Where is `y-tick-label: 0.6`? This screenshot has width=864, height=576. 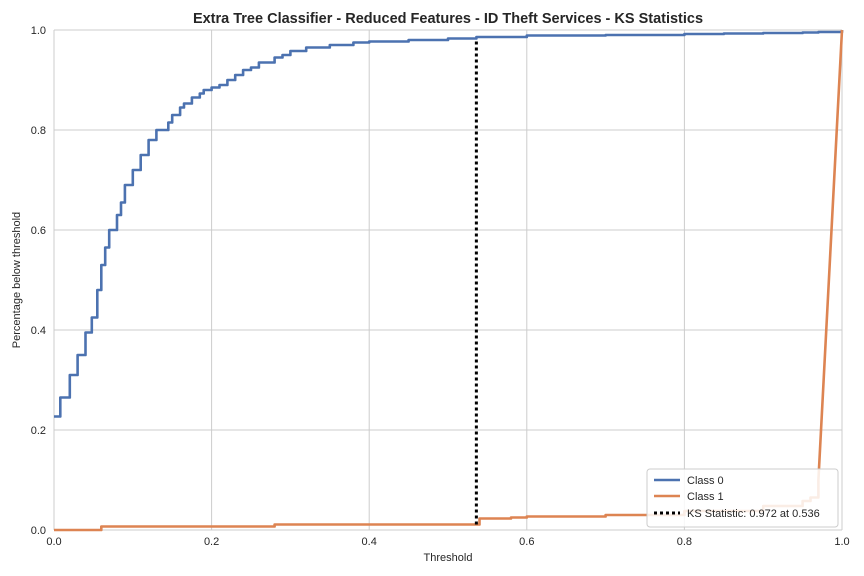
y-tick-label: 0.6 is located at coordinates (38, 231).